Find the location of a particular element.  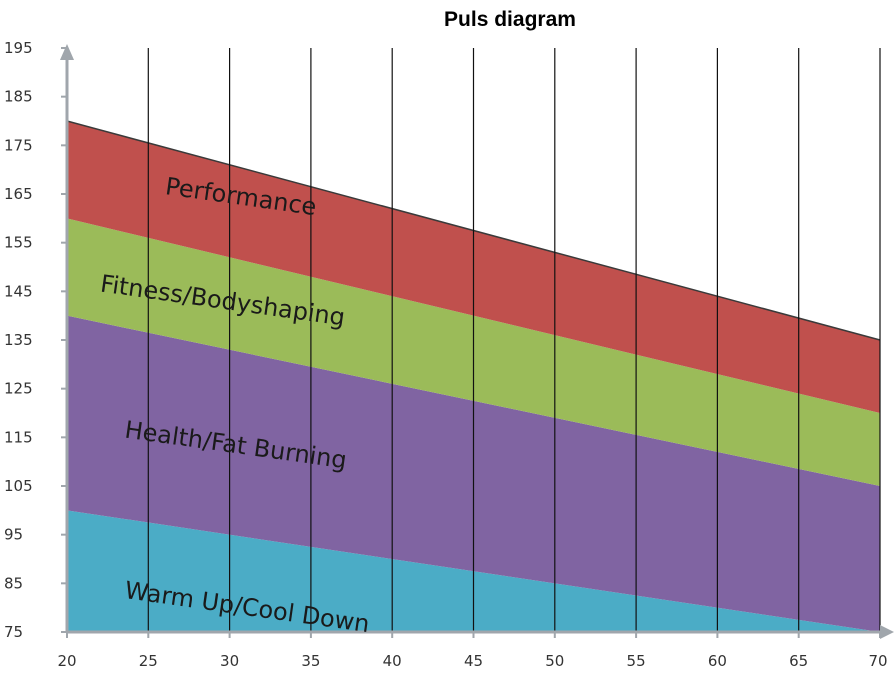

x-tick-label: 50 is located at coordinates (554, 661).